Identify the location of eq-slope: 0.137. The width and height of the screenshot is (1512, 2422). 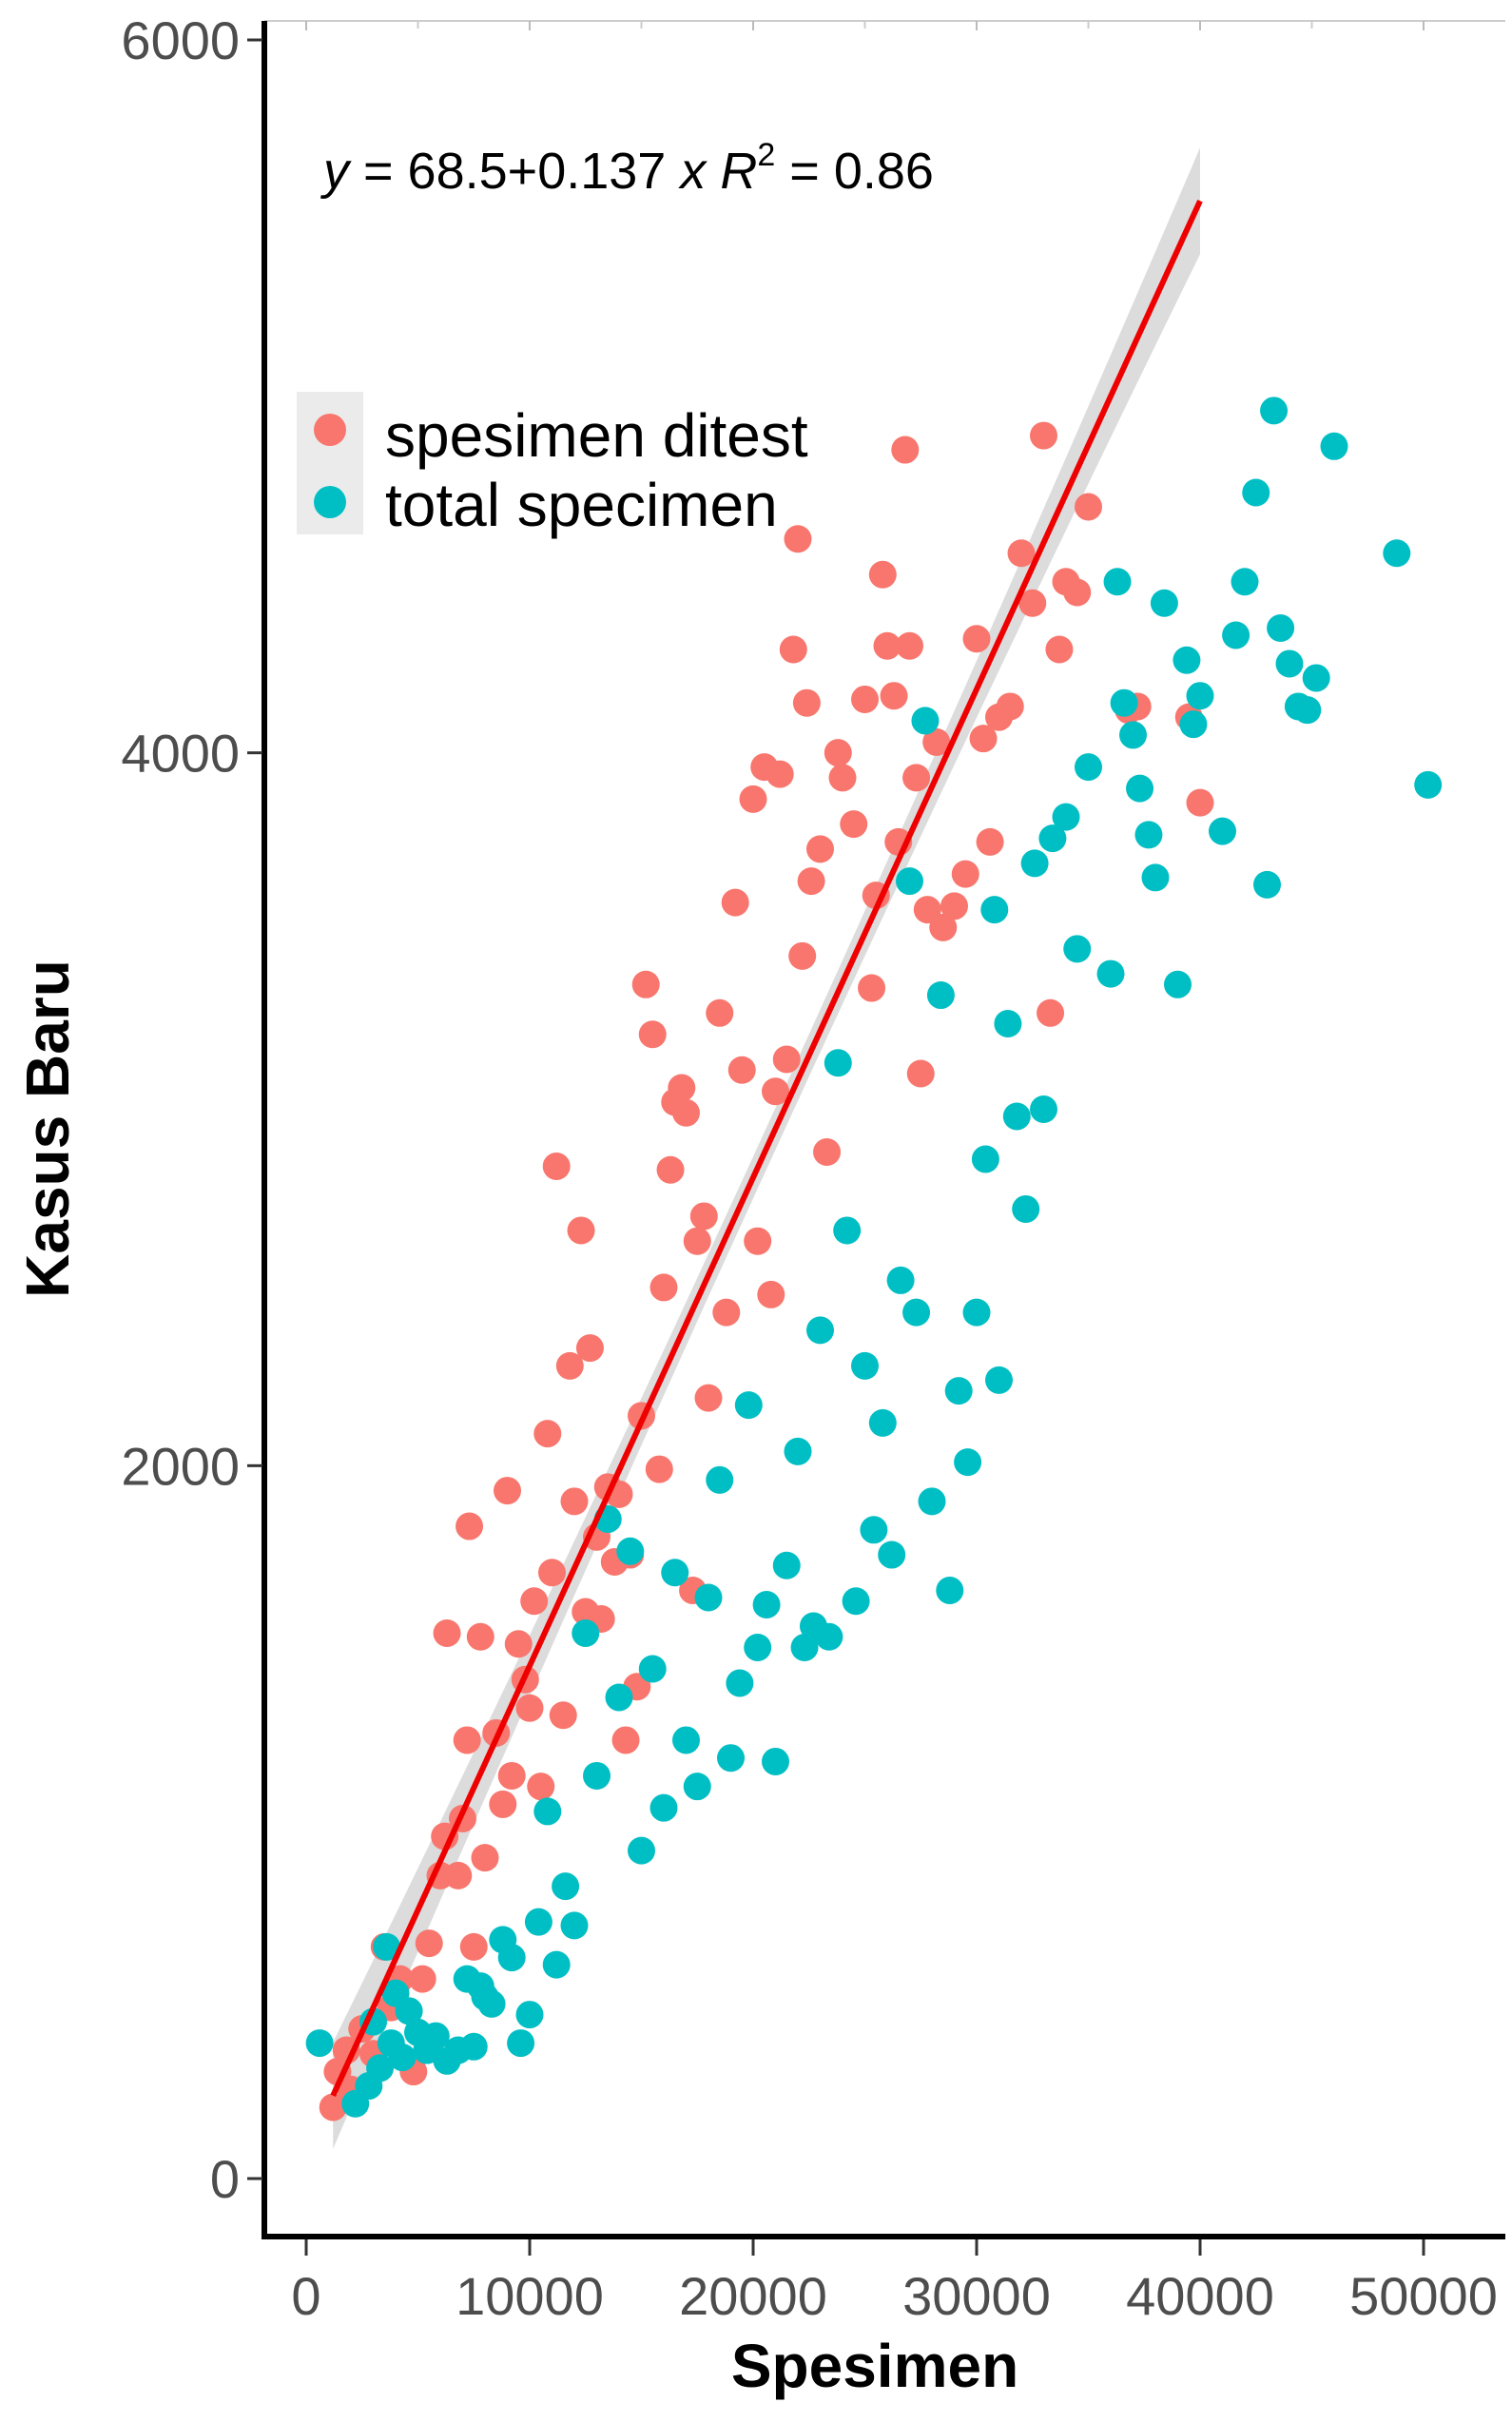
(601, 172).